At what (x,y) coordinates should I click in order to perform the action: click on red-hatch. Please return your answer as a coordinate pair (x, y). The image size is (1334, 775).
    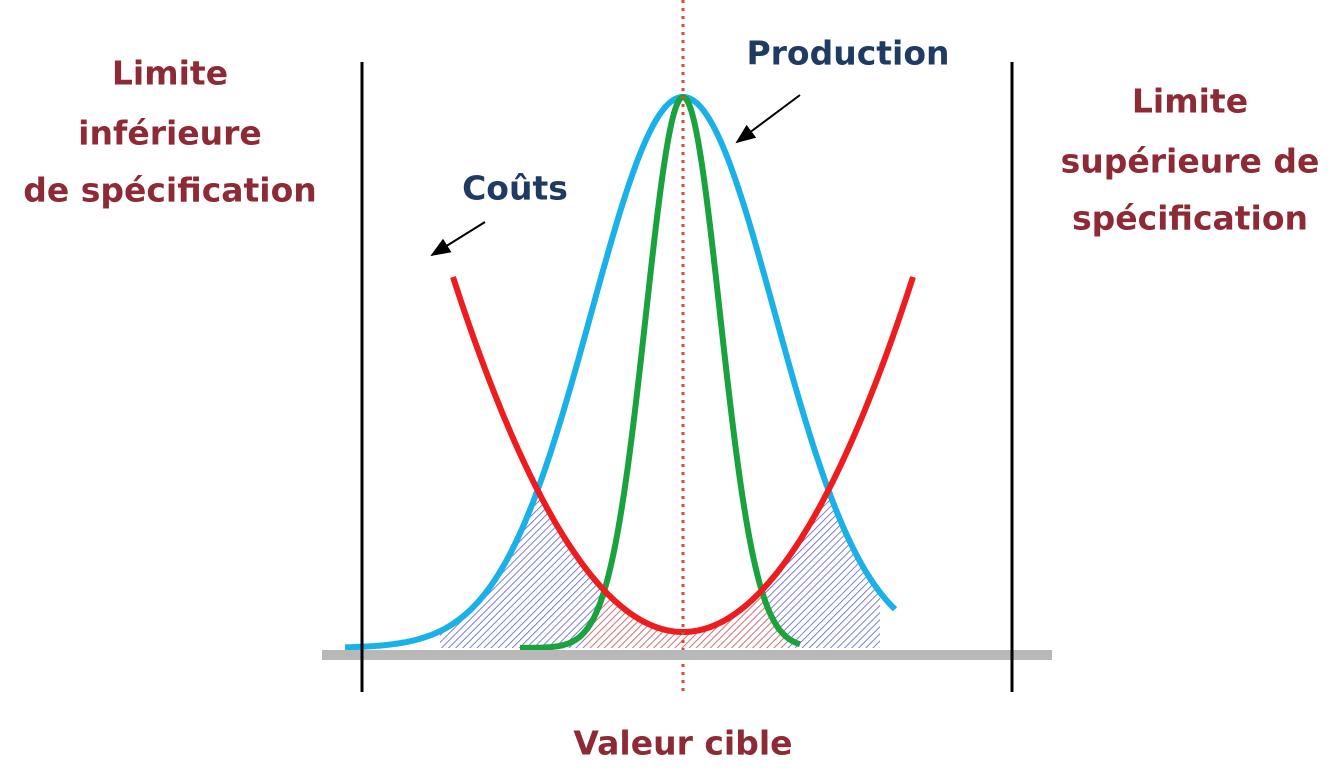
    Looking at the image, I should click on (685, 619).